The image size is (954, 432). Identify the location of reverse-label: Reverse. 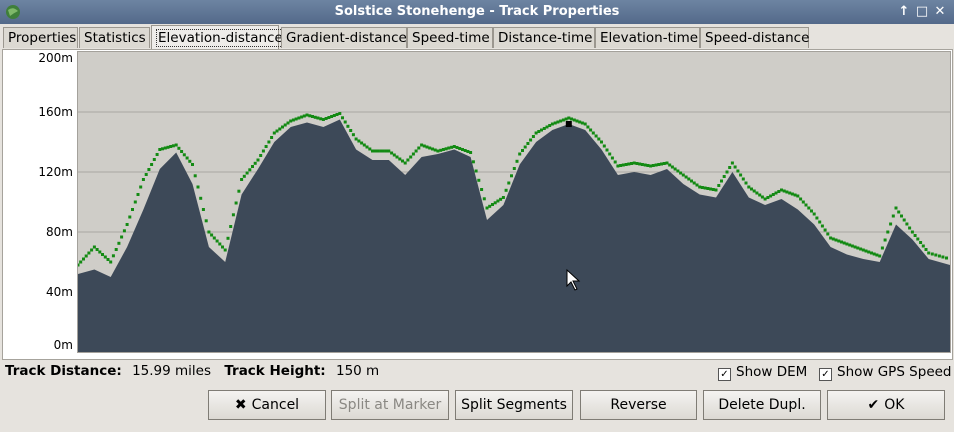
(638, 405).